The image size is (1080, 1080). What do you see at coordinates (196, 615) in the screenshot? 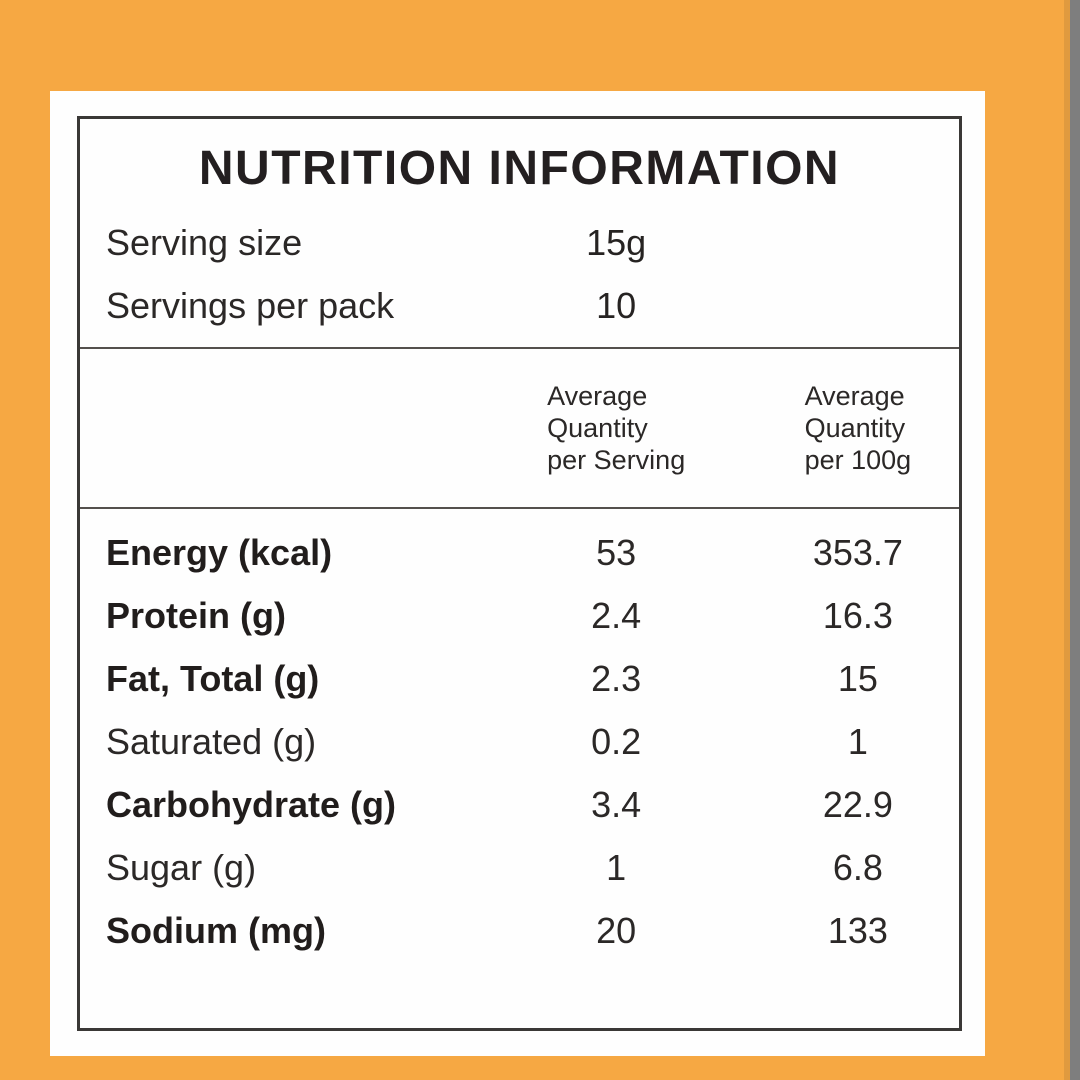
I see `row-label: Protein (g)` at bounding box center [196, 615].